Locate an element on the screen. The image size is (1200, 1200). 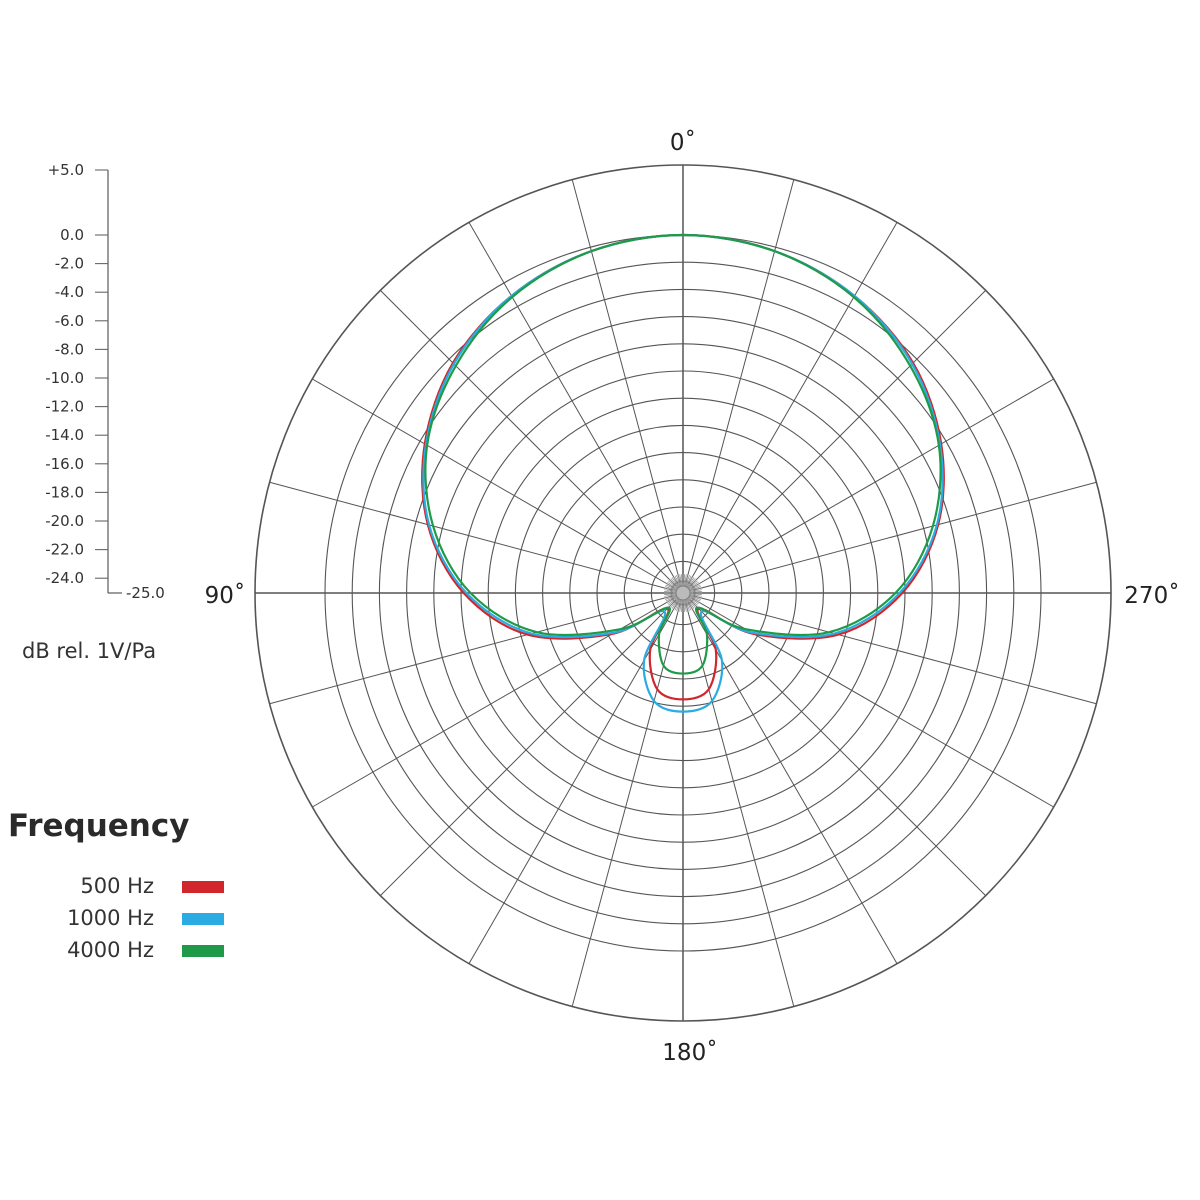
angle-label-270: 270˚ is located at coordinates (1151, 595).